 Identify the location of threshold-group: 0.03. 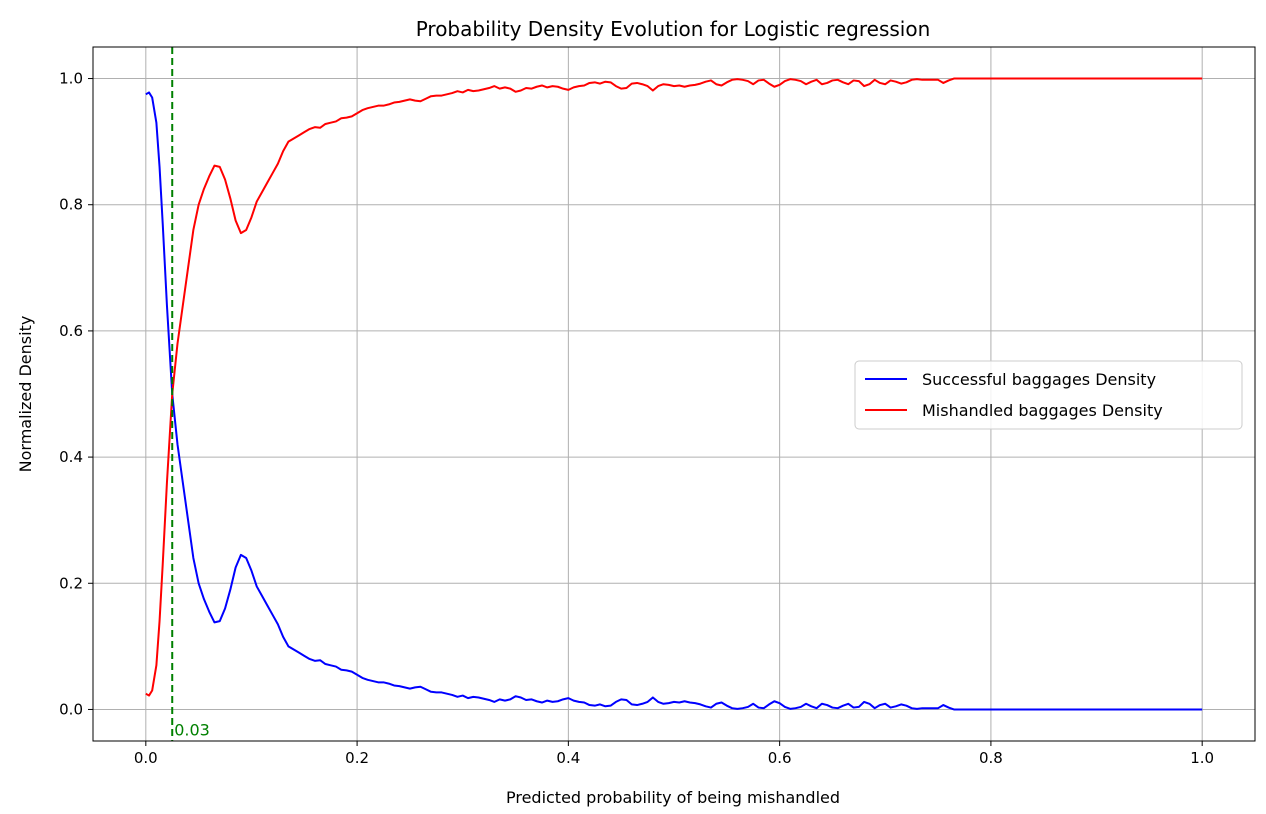
(190, 394).